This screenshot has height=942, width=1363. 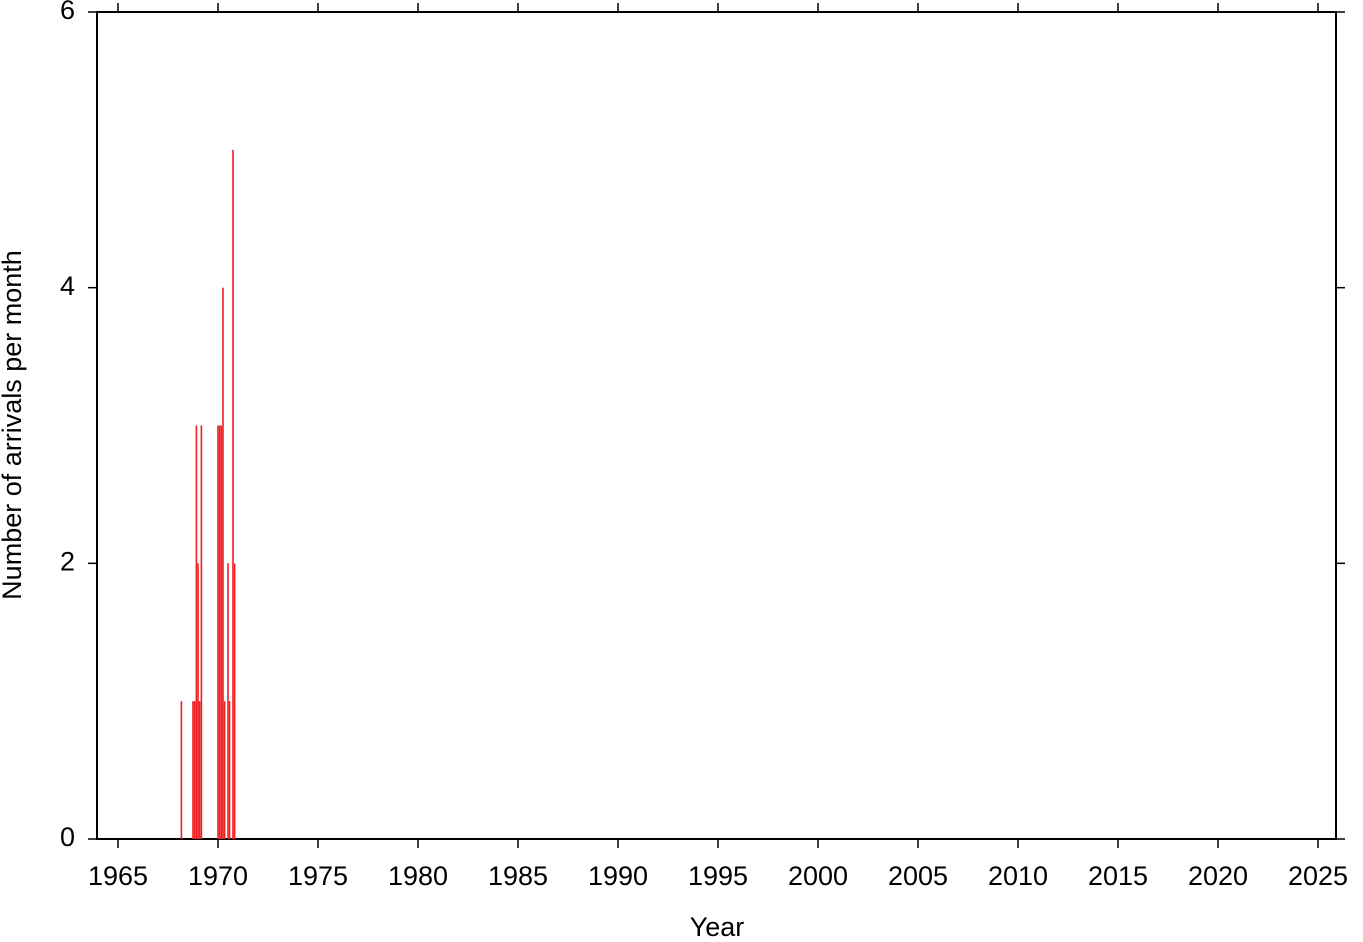 What do you see at coordinates (1018, 876) in the screenshot?
I see `x-tick-label: 2010` at bounding box center [1018, 876].